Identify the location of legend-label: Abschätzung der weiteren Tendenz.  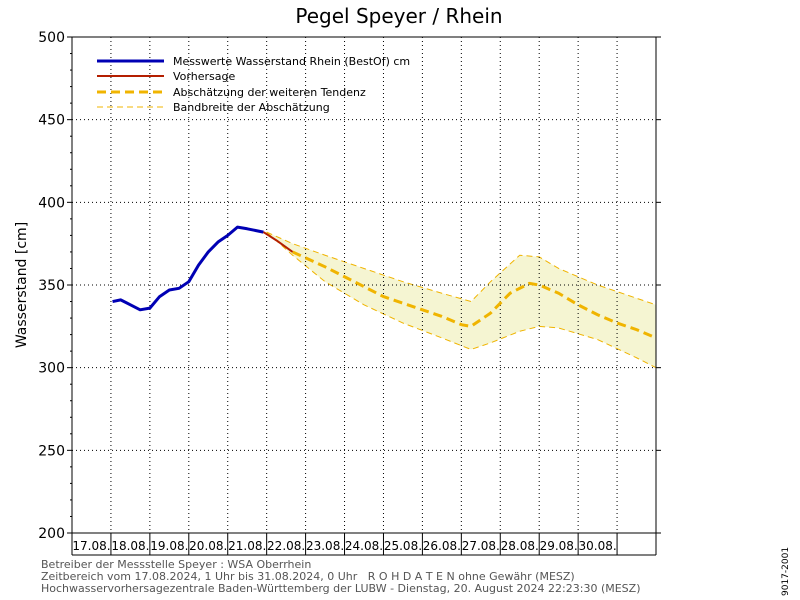
(269, 92).